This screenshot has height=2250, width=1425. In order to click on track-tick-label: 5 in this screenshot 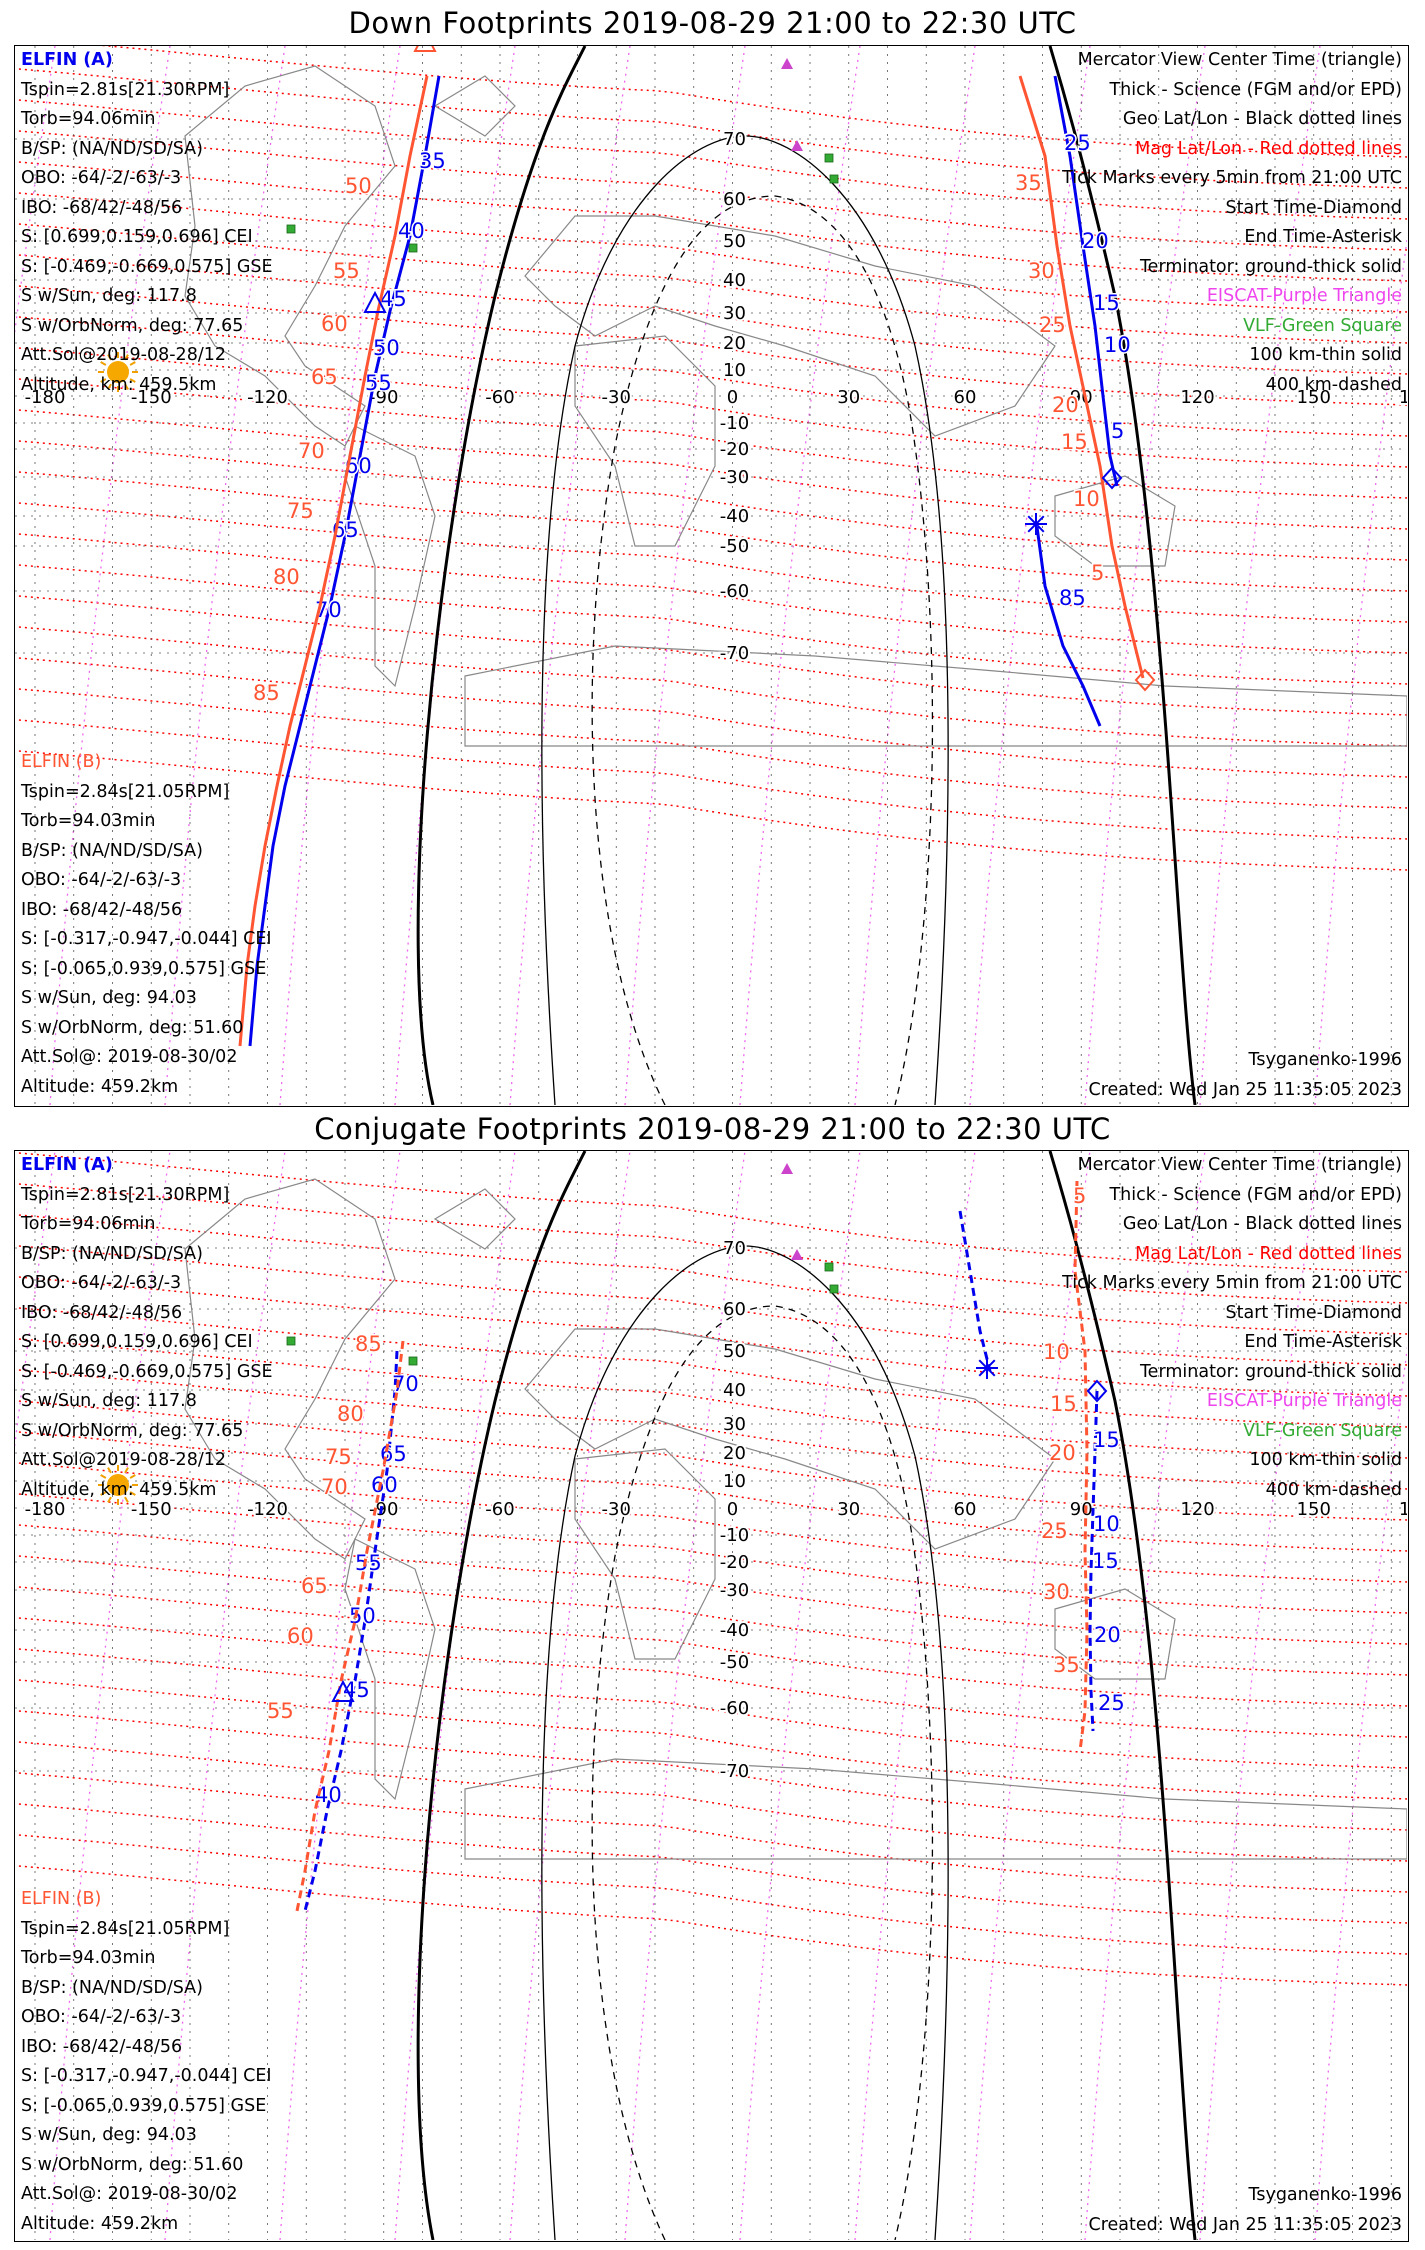, I will do `click(1117, 431)`.